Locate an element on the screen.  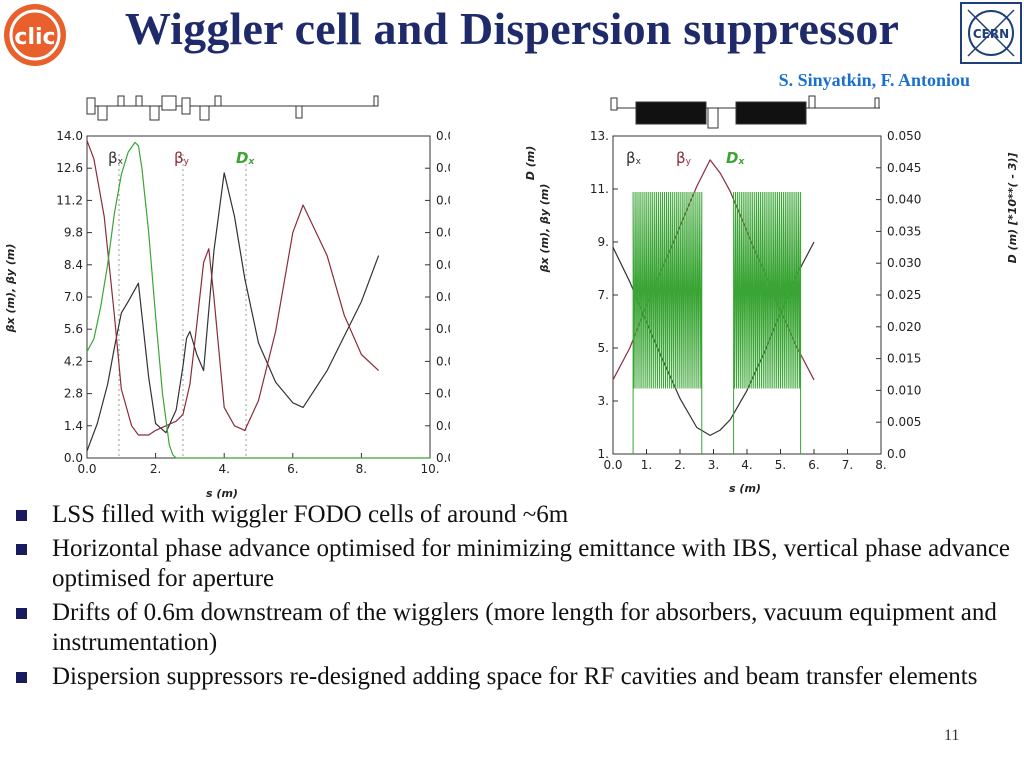
y-left-tick-label: 8.4 is located at coordinates (73, 265).